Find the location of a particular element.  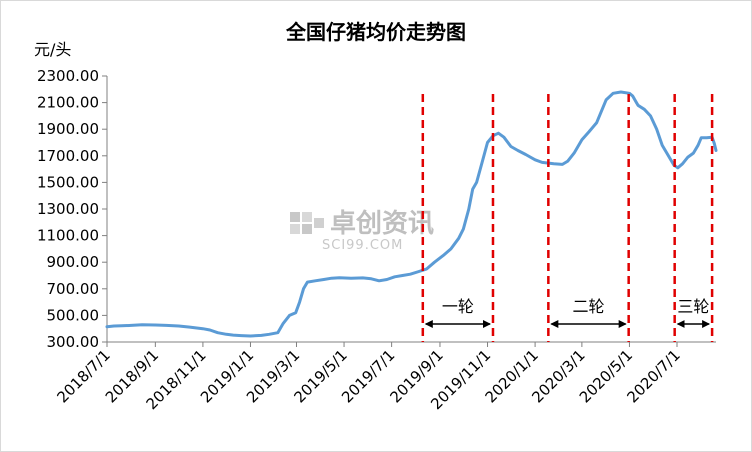

y-tick-label: 1300.00 is located at coordinates (68, 209).